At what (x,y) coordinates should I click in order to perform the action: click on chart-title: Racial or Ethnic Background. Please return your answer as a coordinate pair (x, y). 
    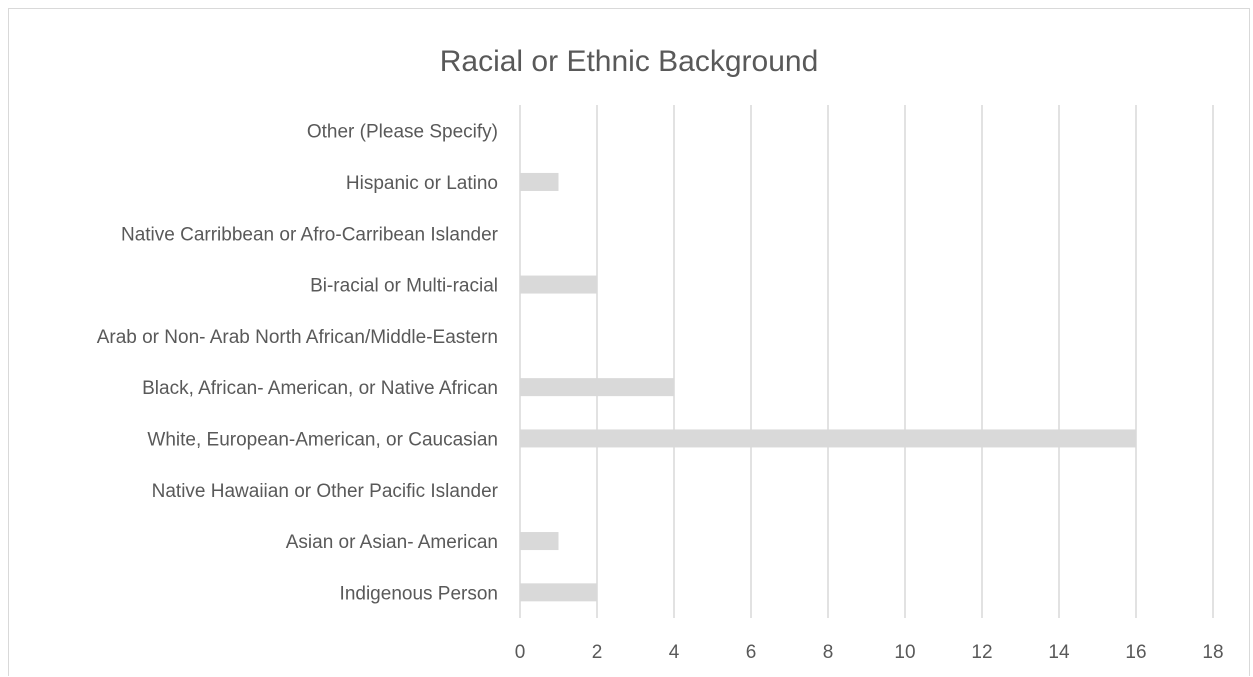
    Looking at the image, I should click on (629, 61).